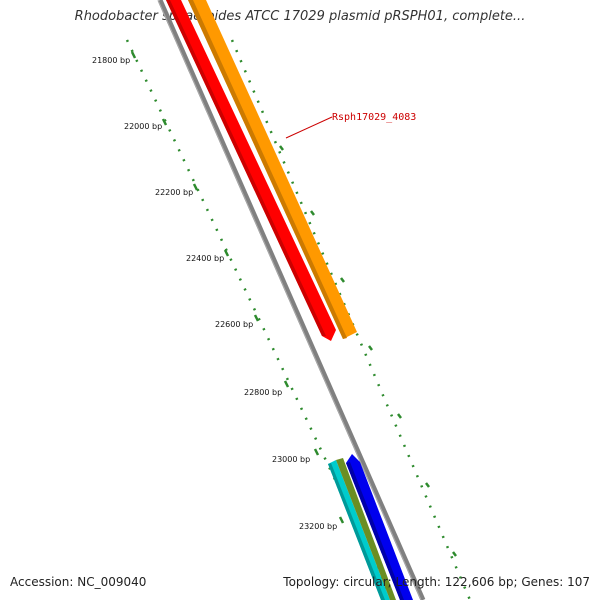 The image size is (600, 600). What do you see at coordinates (263, 392) in the screenshot?
I see `tick-label: 22800 bp` at bounding box center [263, 392].